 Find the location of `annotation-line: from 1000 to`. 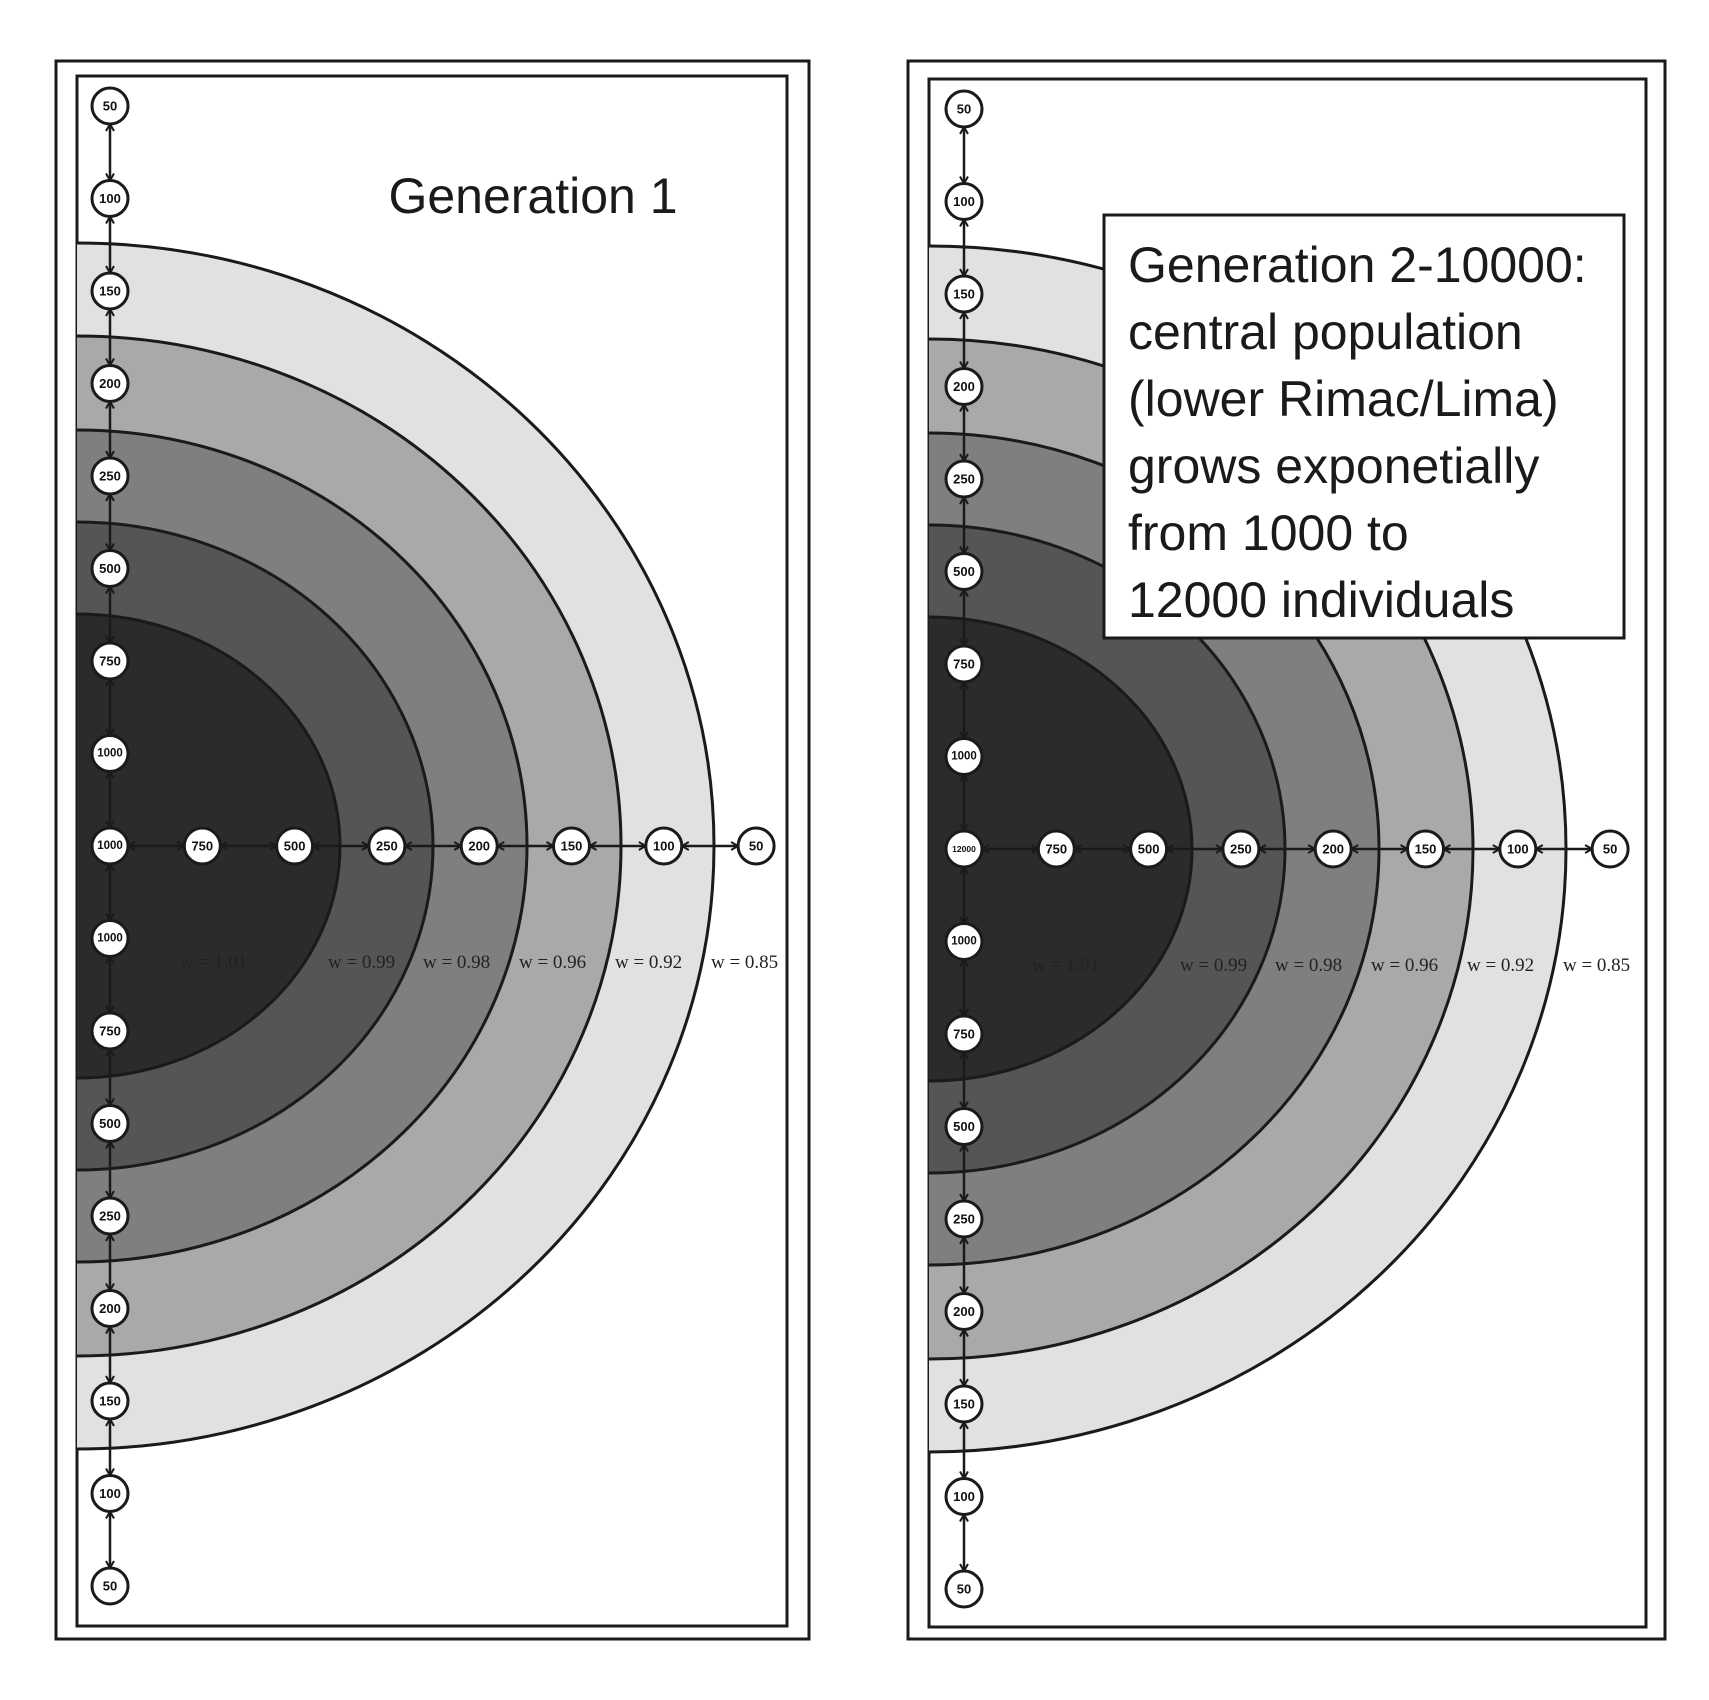

annotation-line: from 1000 to is located at coordinates (1268, 533).